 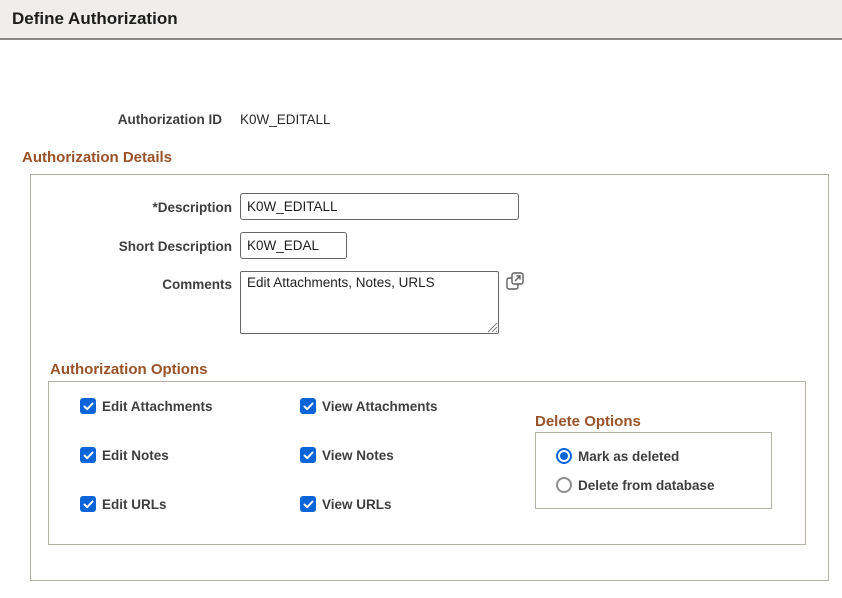 I want to click on checkbox-view-attachments: View Attachments, so click(x=369, y=406).